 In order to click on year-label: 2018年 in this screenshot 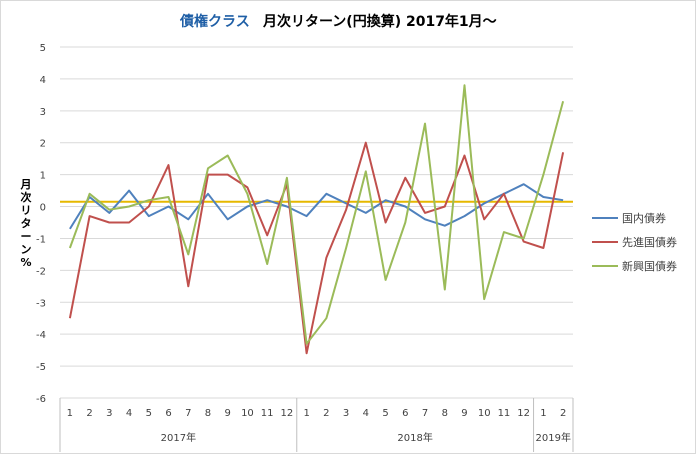, I will do `click(414, 437)`.